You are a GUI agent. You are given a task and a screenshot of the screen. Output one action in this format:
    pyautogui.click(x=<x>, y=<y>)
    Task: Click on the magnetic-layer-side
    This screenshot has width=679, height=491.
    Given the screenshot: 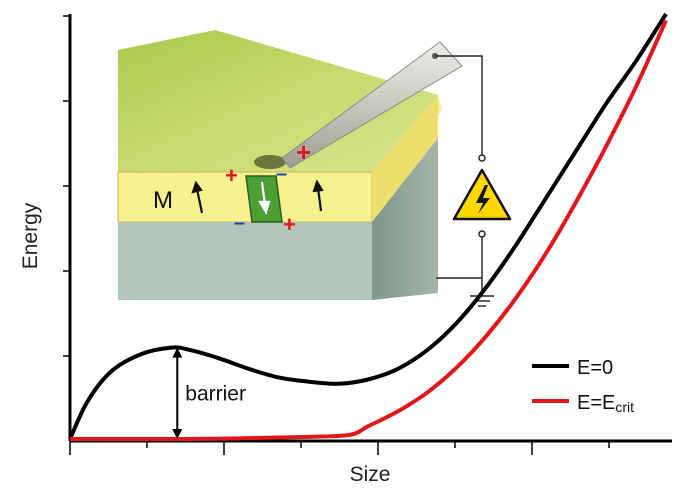 What is the action you would take?
    pyautogui.click(x=405, y=158)
    